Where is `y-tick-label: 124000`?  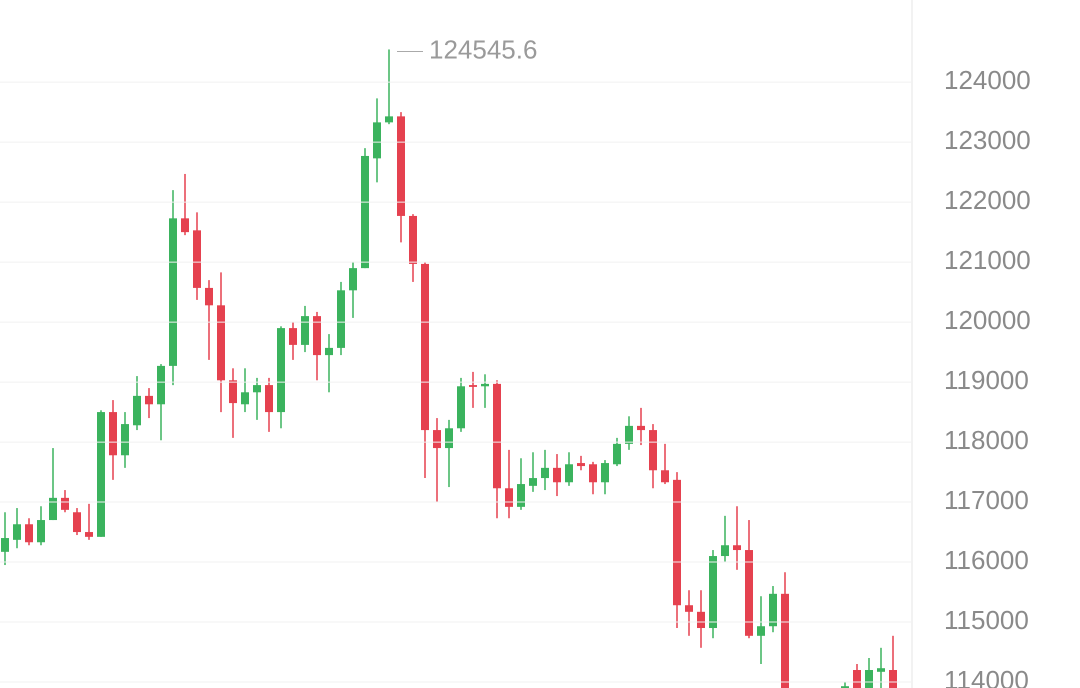 y-tick-label: 124000 is located at coordinates (987, 80).